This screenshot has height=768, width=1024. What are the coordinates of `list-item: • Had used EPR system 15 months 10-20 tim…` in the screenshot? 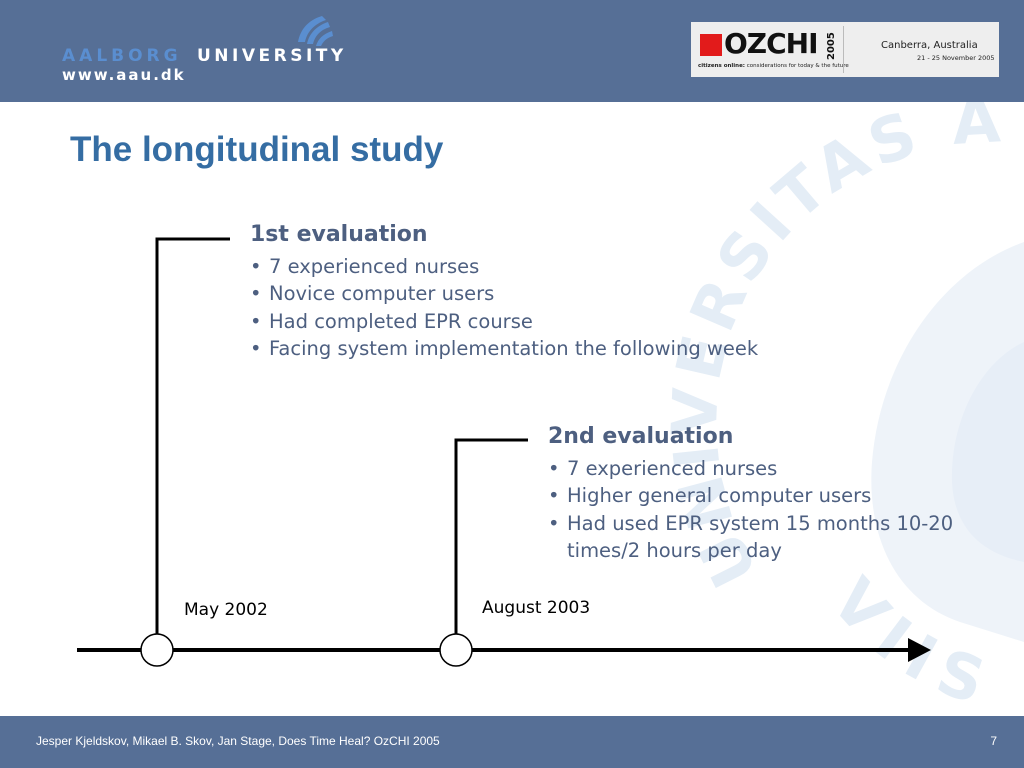 It's located at (758, 537).